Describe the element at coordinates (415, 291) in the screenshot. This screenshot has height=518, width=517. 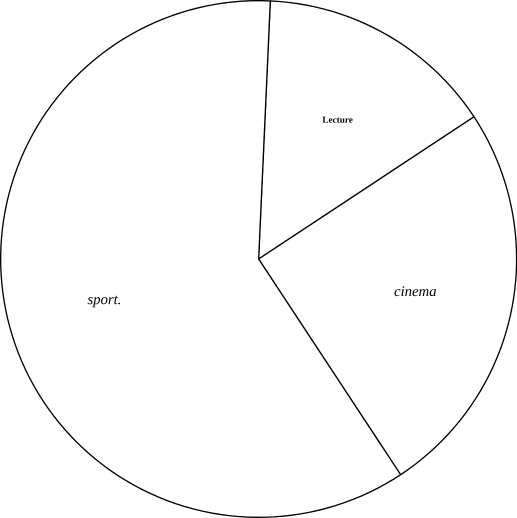
I see `slice-label: cinema` at that location.